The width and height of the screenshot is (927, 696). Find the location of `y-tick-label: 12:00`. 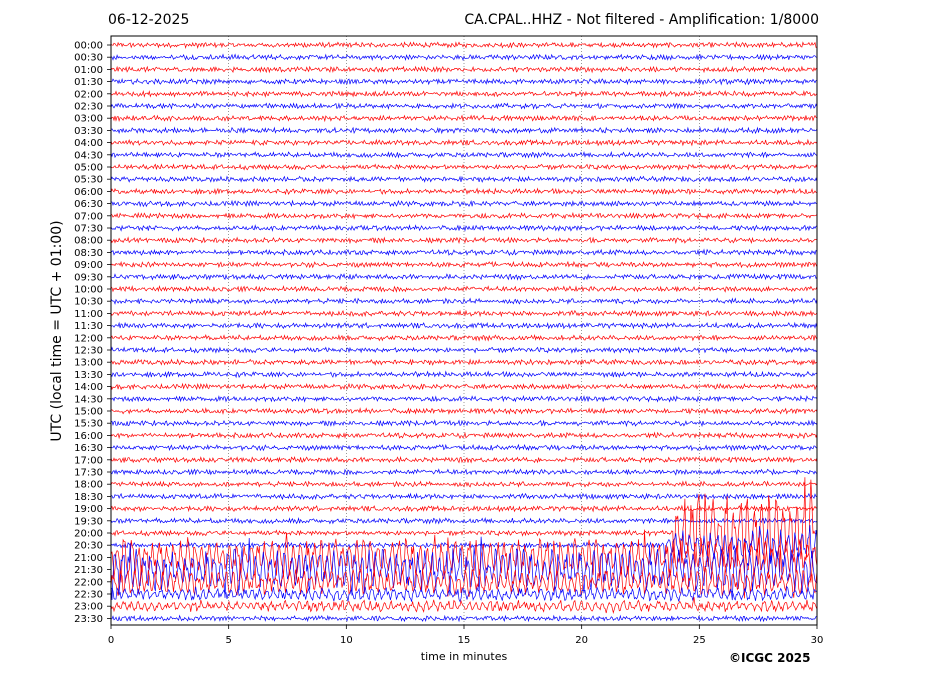

y-tick-label: 12:00 is located at coordinates (88, 338).